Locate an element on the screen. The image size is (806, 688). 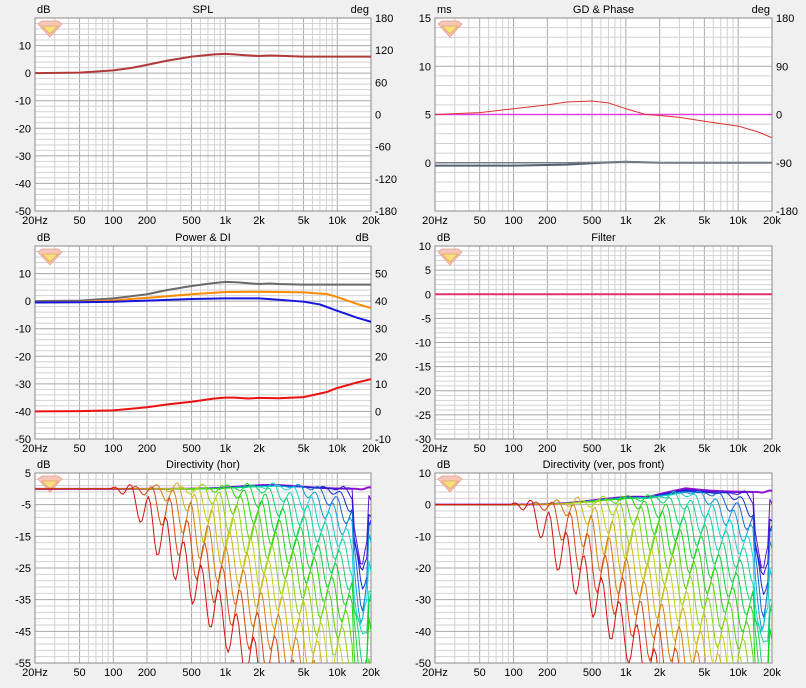
y2-tick-label: -60 is located at coordinates (383, 148).